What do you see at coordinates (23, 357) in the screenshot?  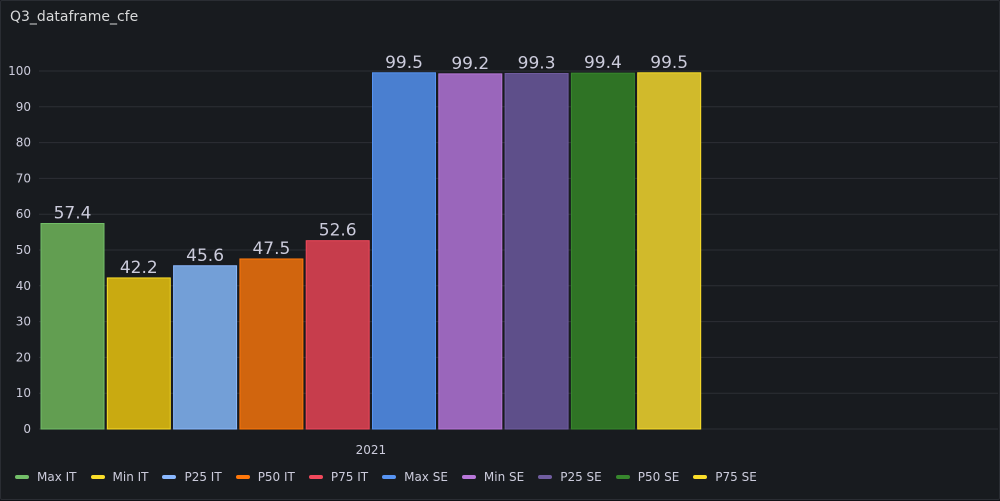 I see `y-tick-label: 20` at bounding box center [23, 357].